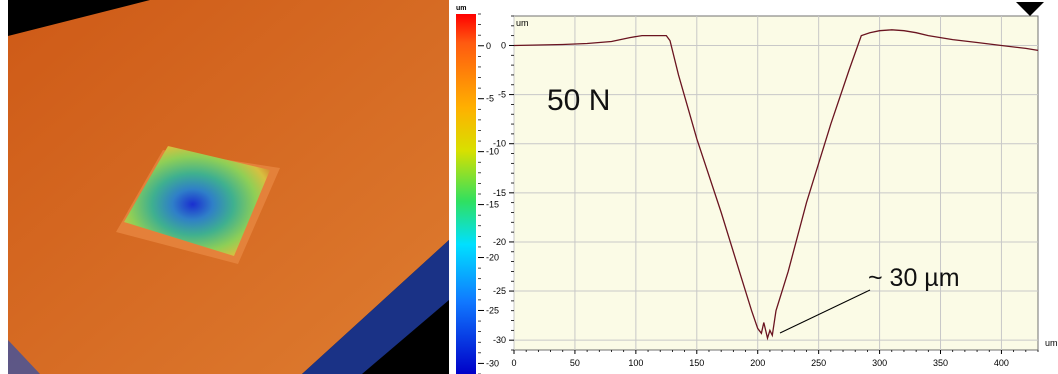 This screenshot has height=374, width=1058. Describe the element at coordinates (499, 242) in the screenshot. I see `y-tick-label: -20` at that location.